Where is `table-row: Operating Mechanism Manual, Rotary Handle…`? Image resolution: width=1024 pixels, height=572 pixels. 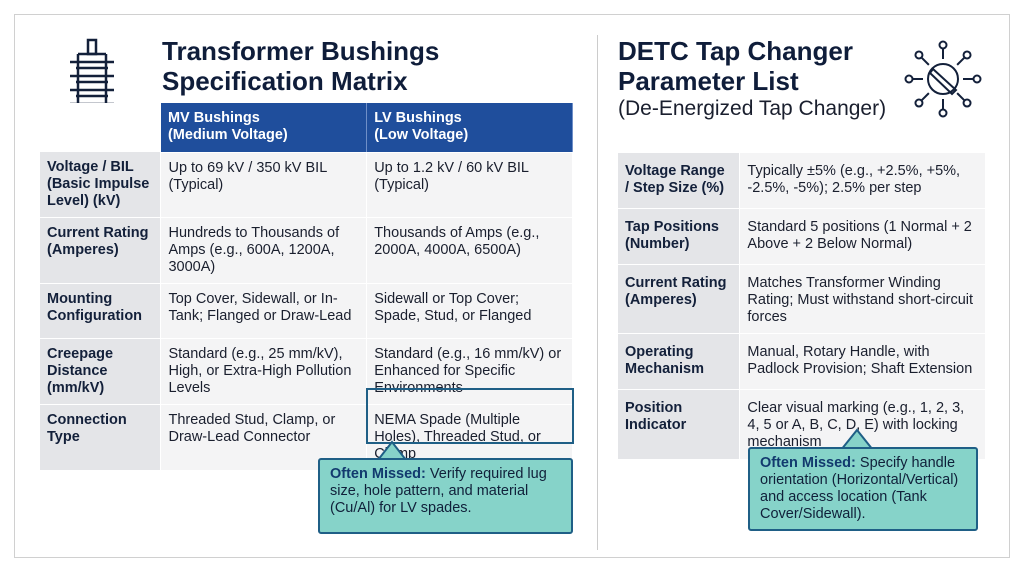 table-row: Operating Mechanism Manual, Rotary Handle… is located at coordinates (802, 361).